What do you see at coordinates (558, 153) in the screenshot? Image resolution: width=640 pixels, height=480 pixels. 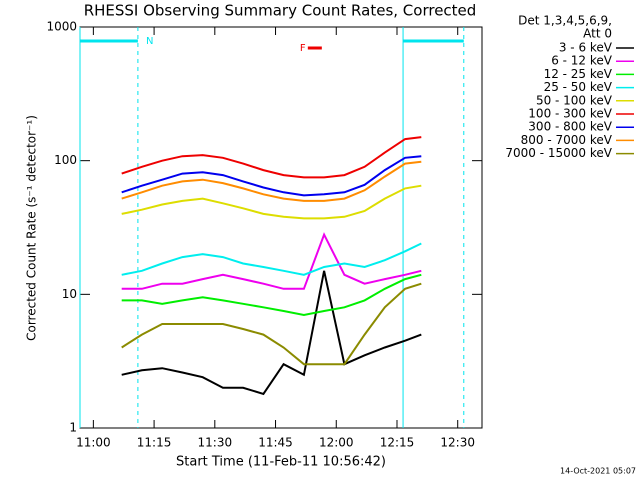 I see `legend-label: 7000 - 15000 keV` at bounding box center [558, 153].